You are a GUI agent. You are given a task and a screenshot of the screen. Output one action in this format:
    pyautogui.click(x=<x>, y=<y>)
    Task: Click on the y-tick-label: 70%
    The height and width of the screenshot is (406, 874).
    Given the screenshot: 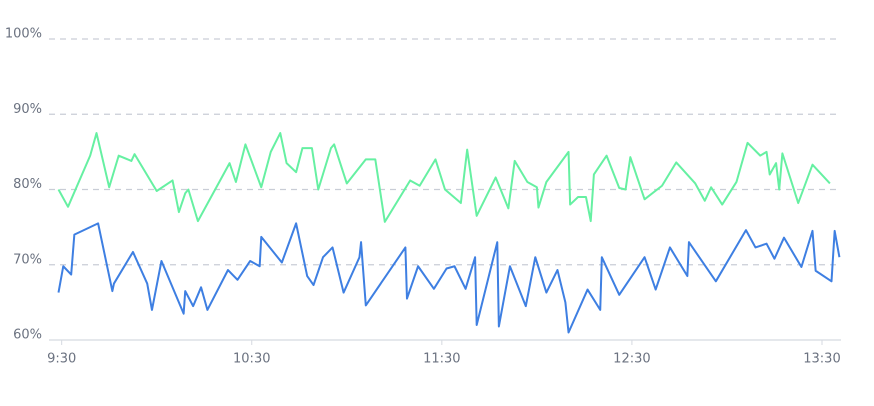 What is the action you would take?
    pyautogui.click(x=27, y=259)
    